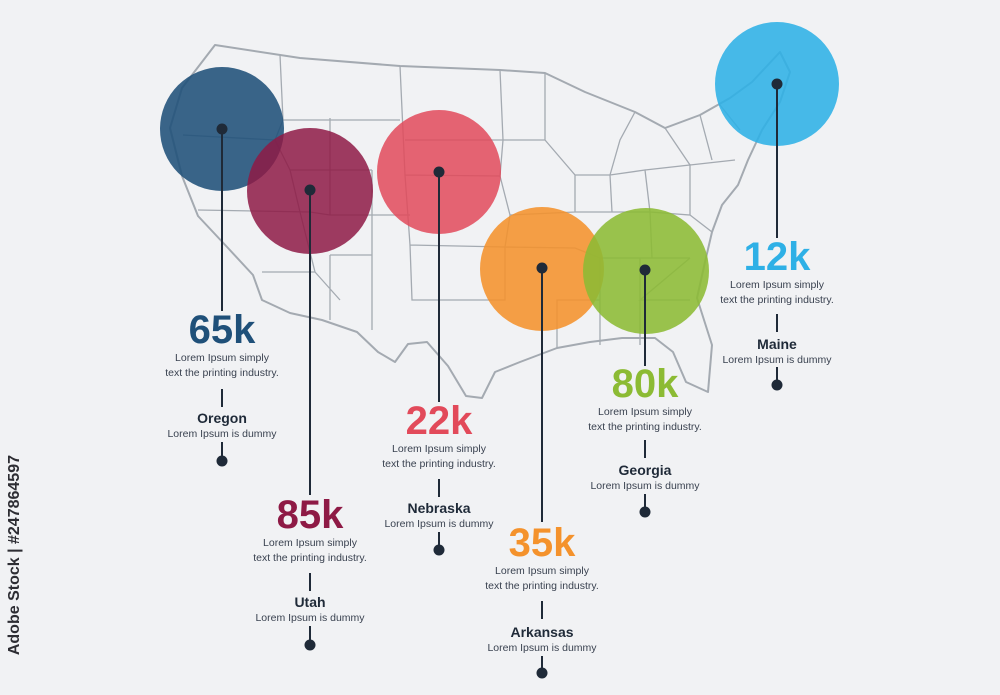 Image resolution: width=1000 pixels, height=695 pixels. I want to click on oregon-end-dot, so click(222, 461).